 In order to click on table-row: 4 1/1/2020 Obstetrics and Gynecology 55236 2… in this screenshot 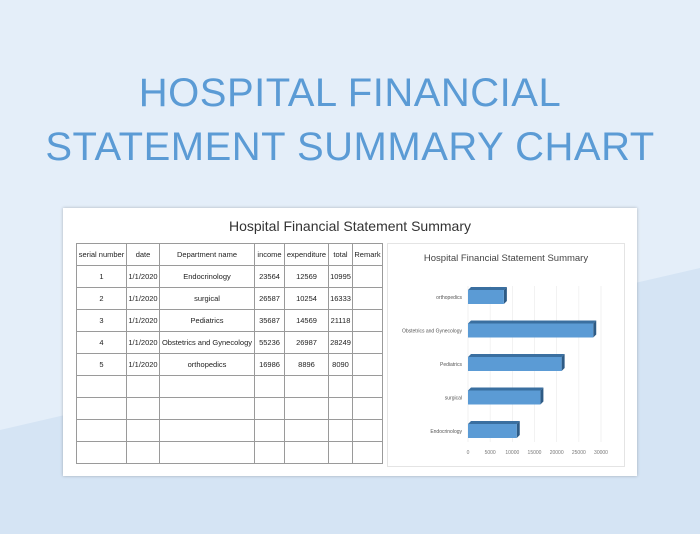, I will do `click(229, 342)`.